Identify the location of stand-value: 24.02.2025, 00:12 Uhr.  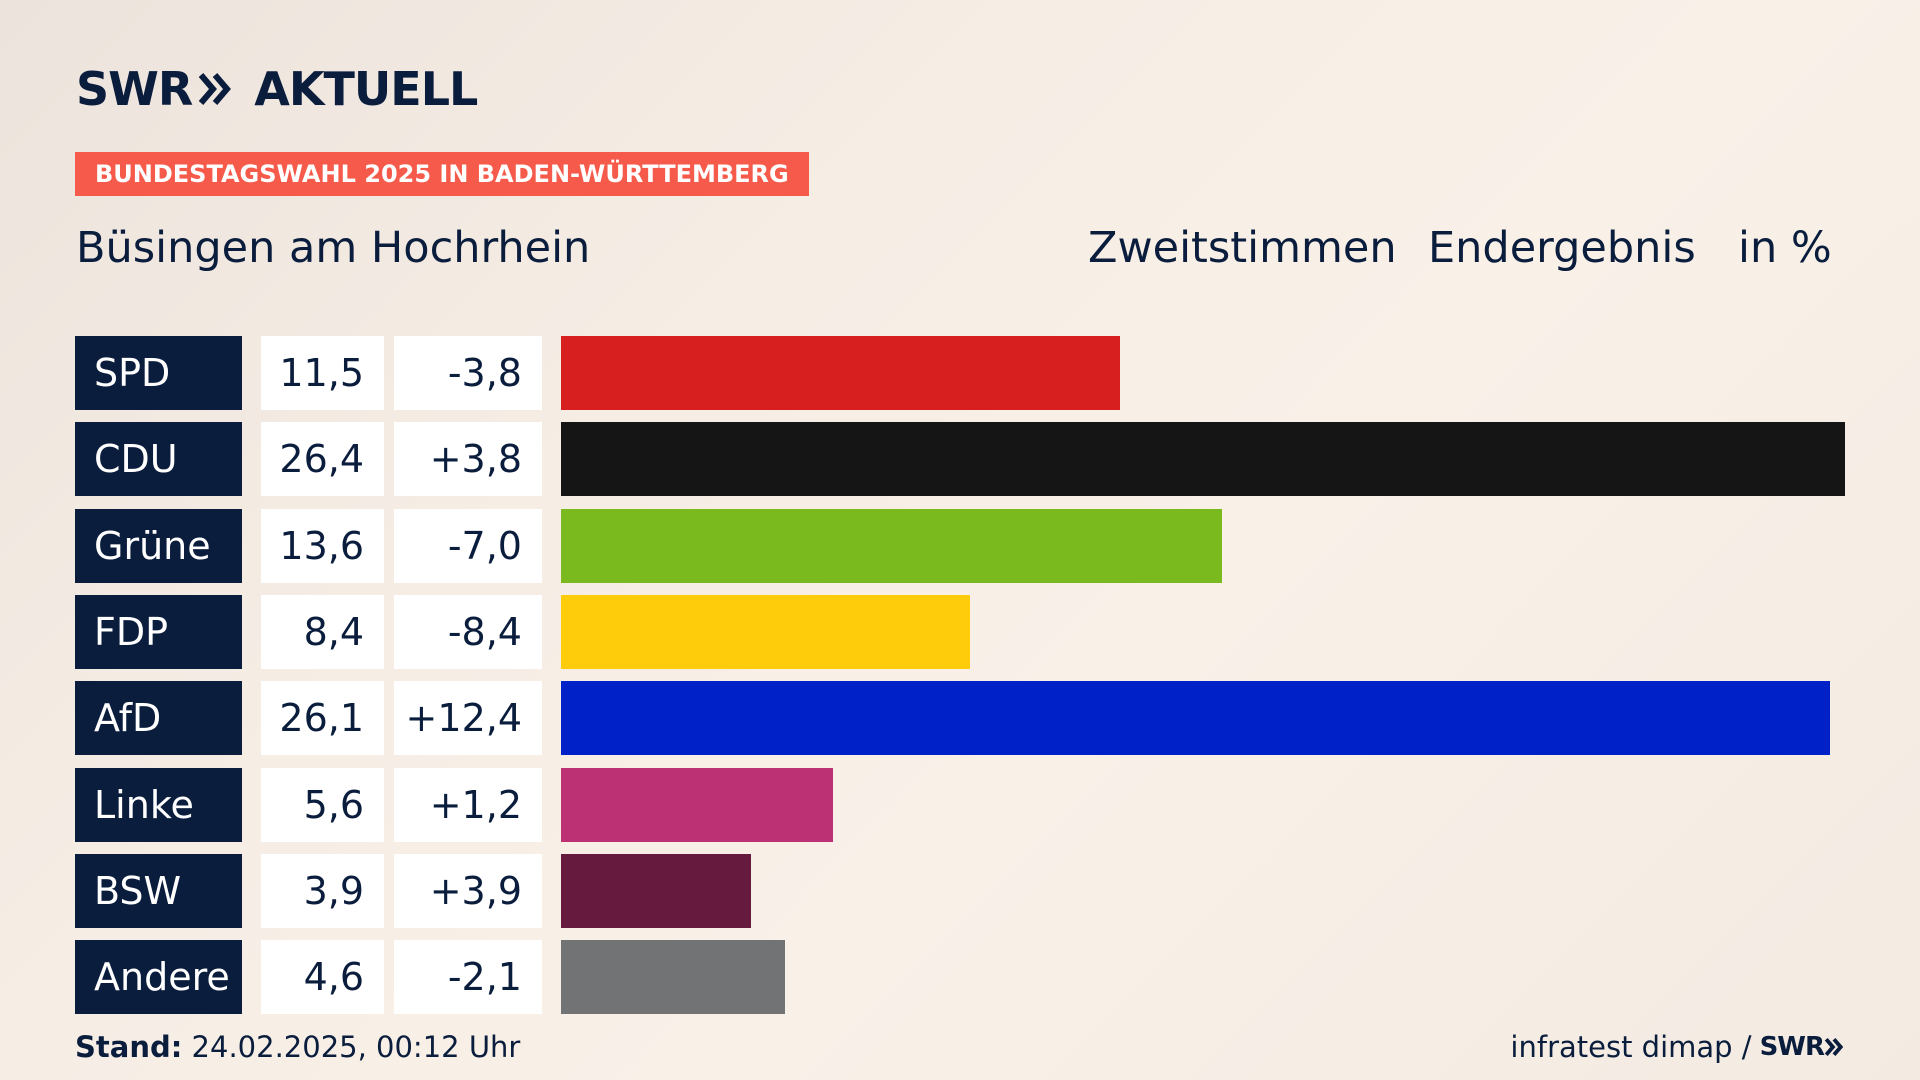
(356, 1047).